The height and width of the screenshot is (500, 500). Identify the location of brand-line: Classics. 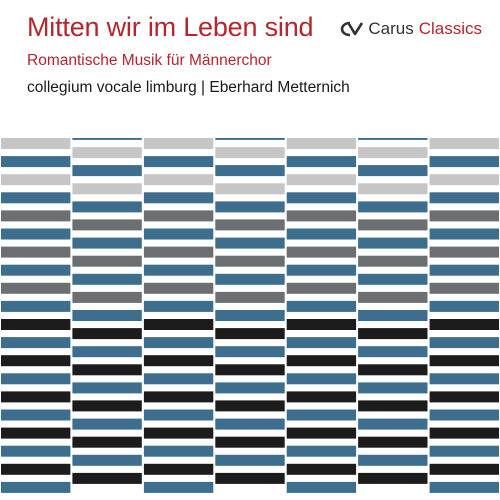
(450, 28).